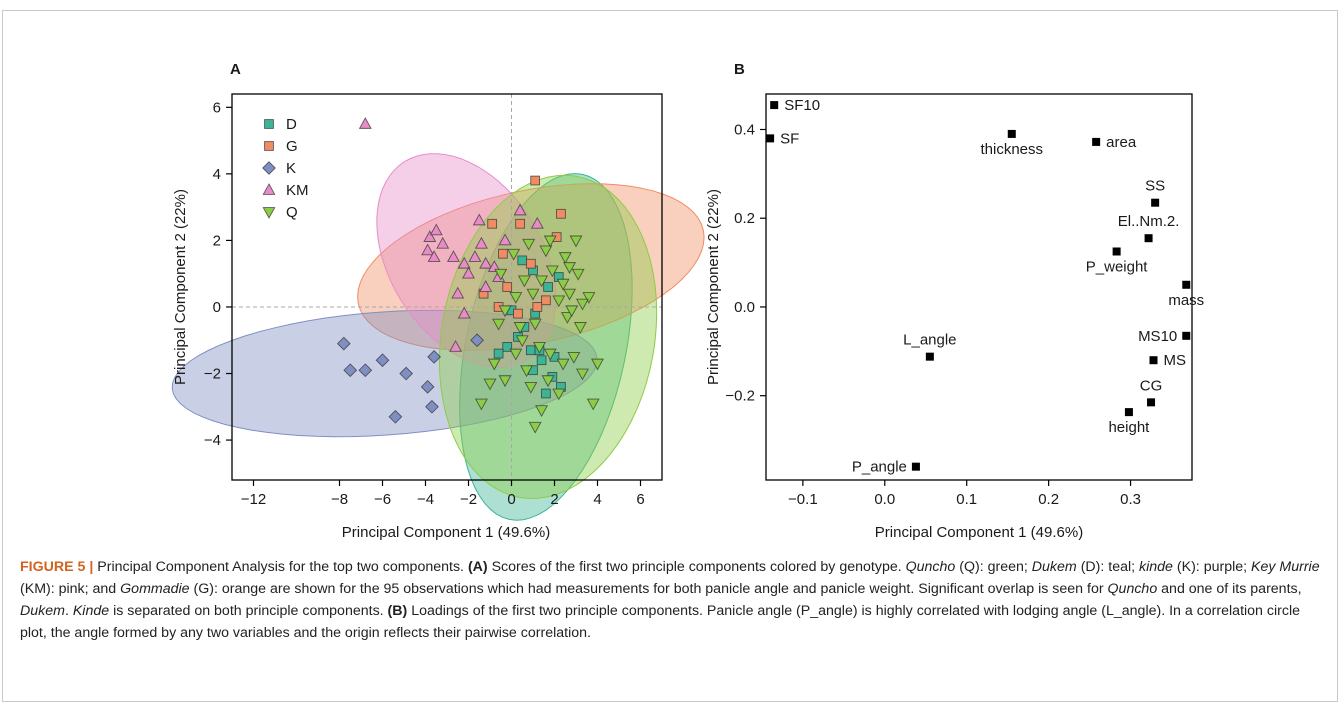 Image resolution: width=1342 pixels, height=706 pixels. What do you see at coordinates (68, 611) in the screenshot?
I see `caption-text: .` at bounding box center [68, 611].